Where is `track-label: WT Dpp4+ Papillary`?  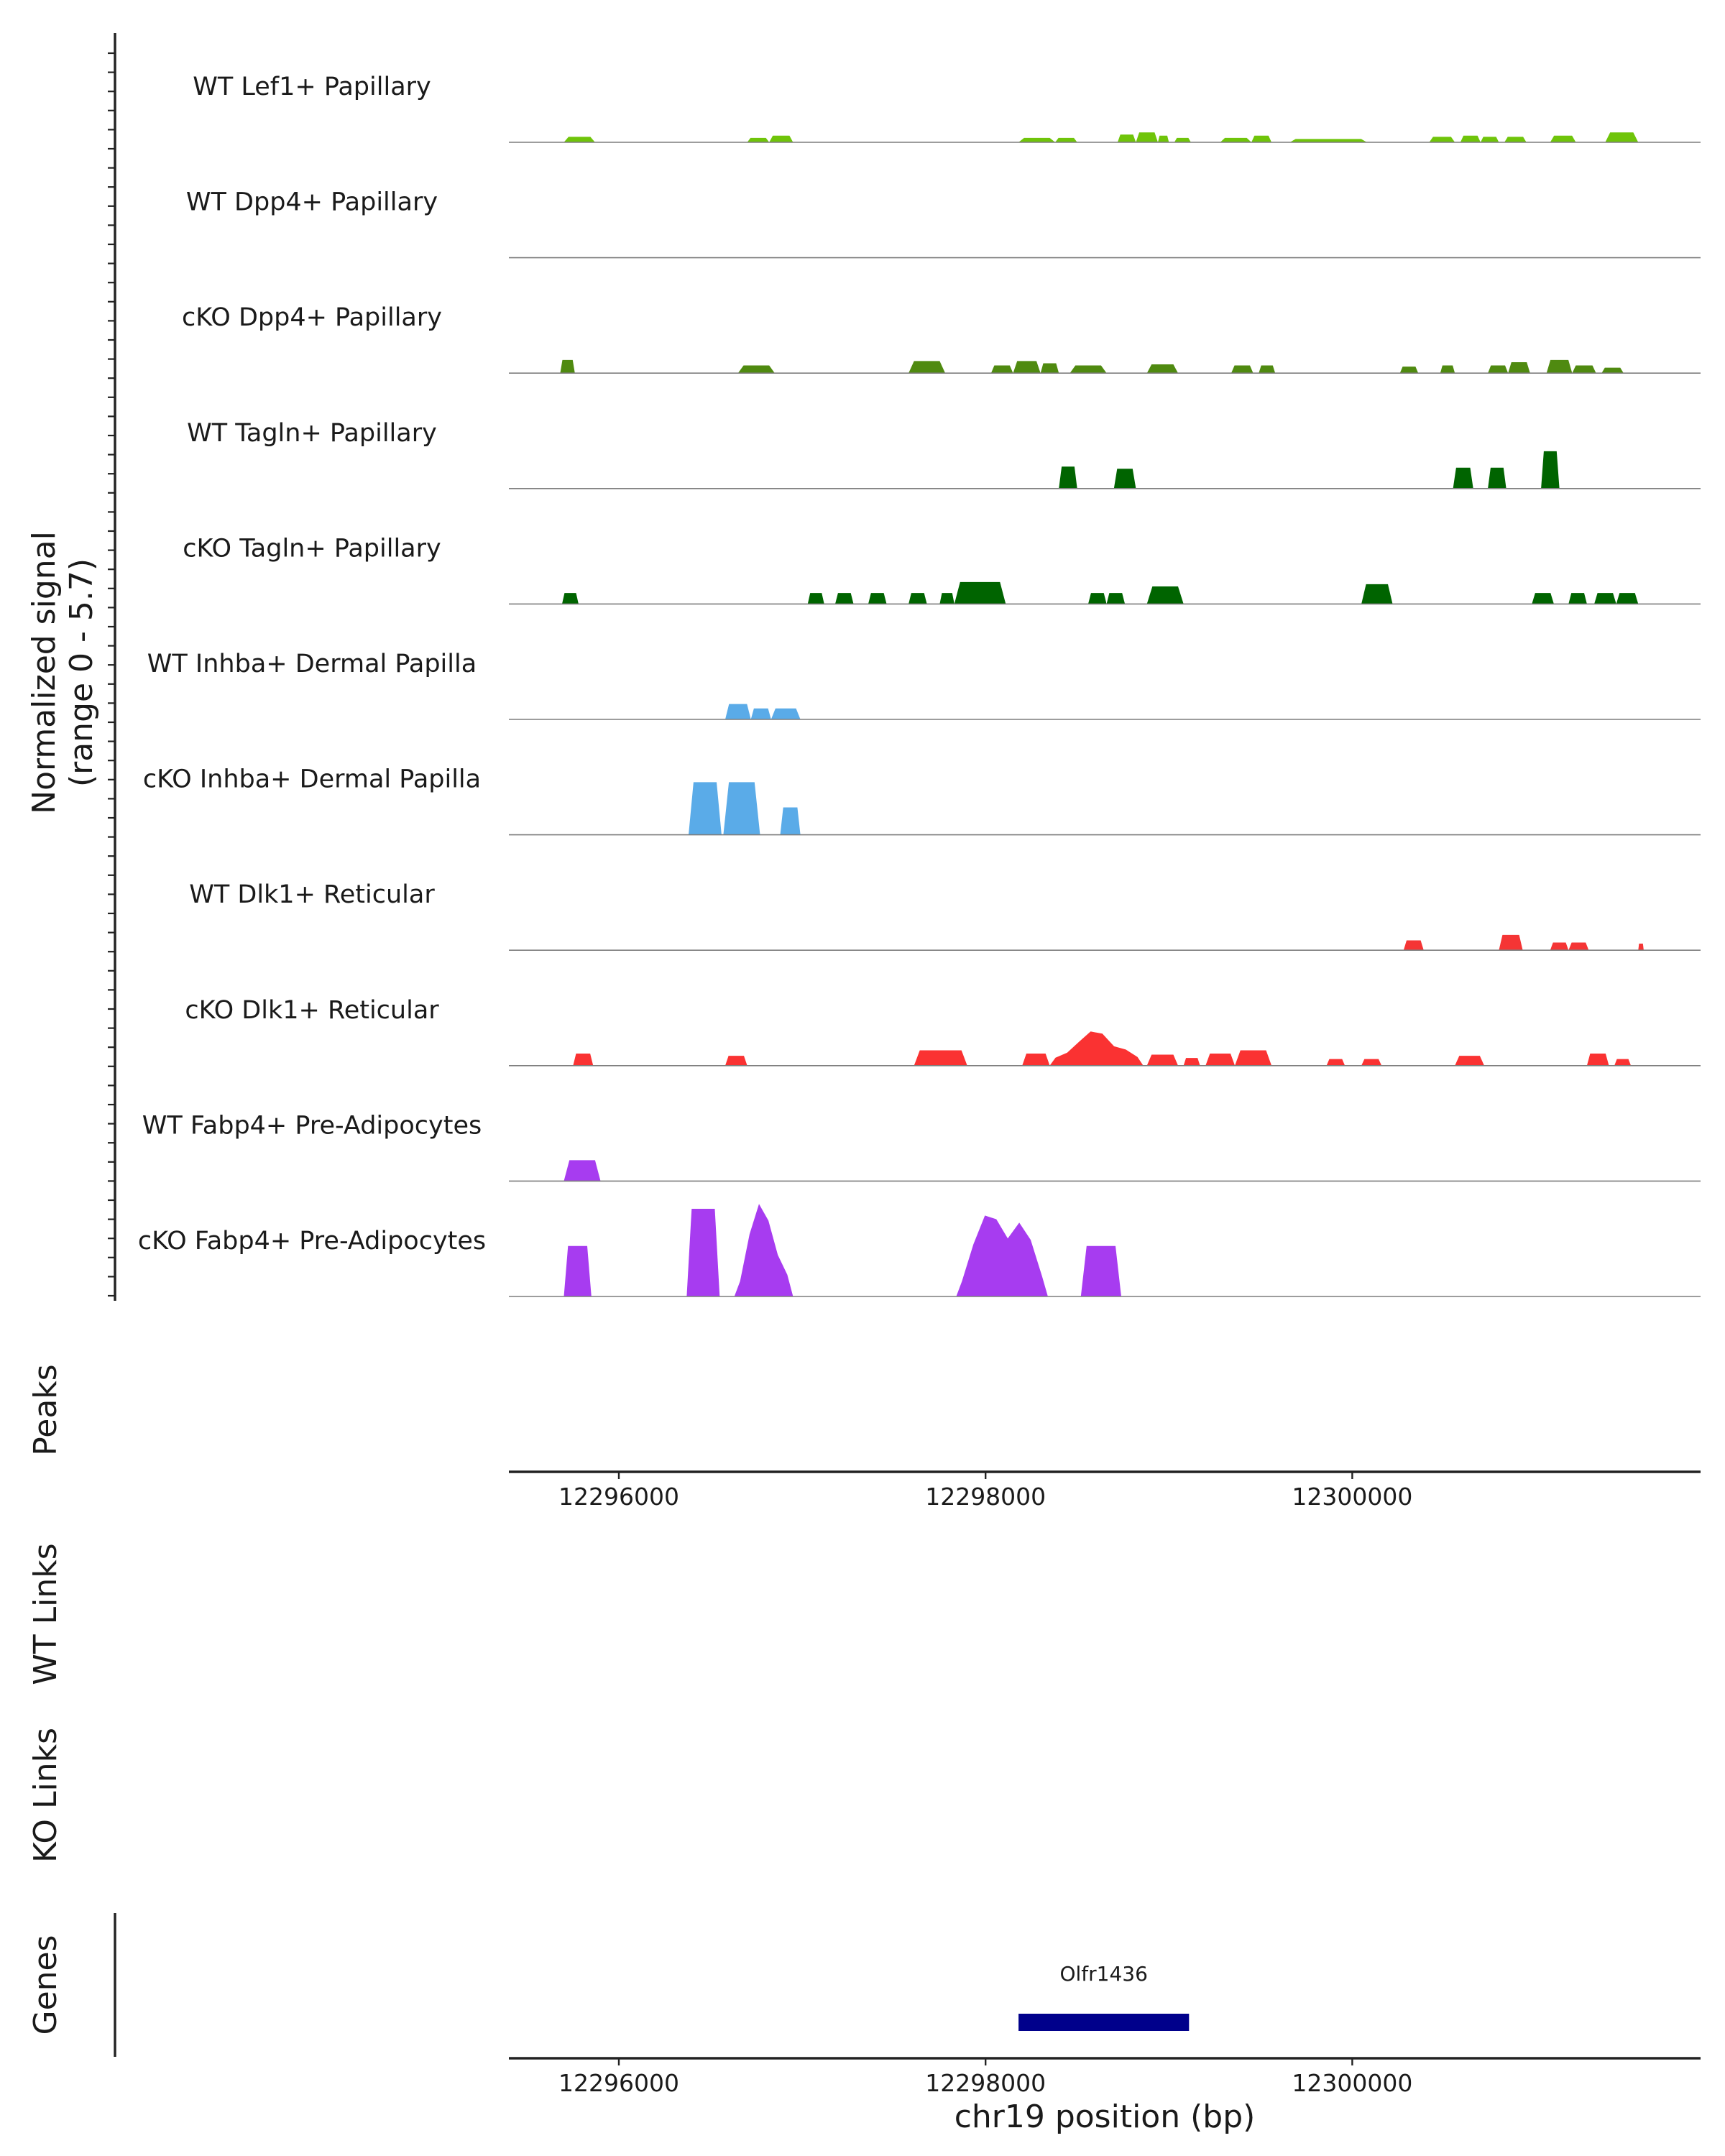
track-label: WT Dpp4+ Papillary is located at coordinates (312, 203).